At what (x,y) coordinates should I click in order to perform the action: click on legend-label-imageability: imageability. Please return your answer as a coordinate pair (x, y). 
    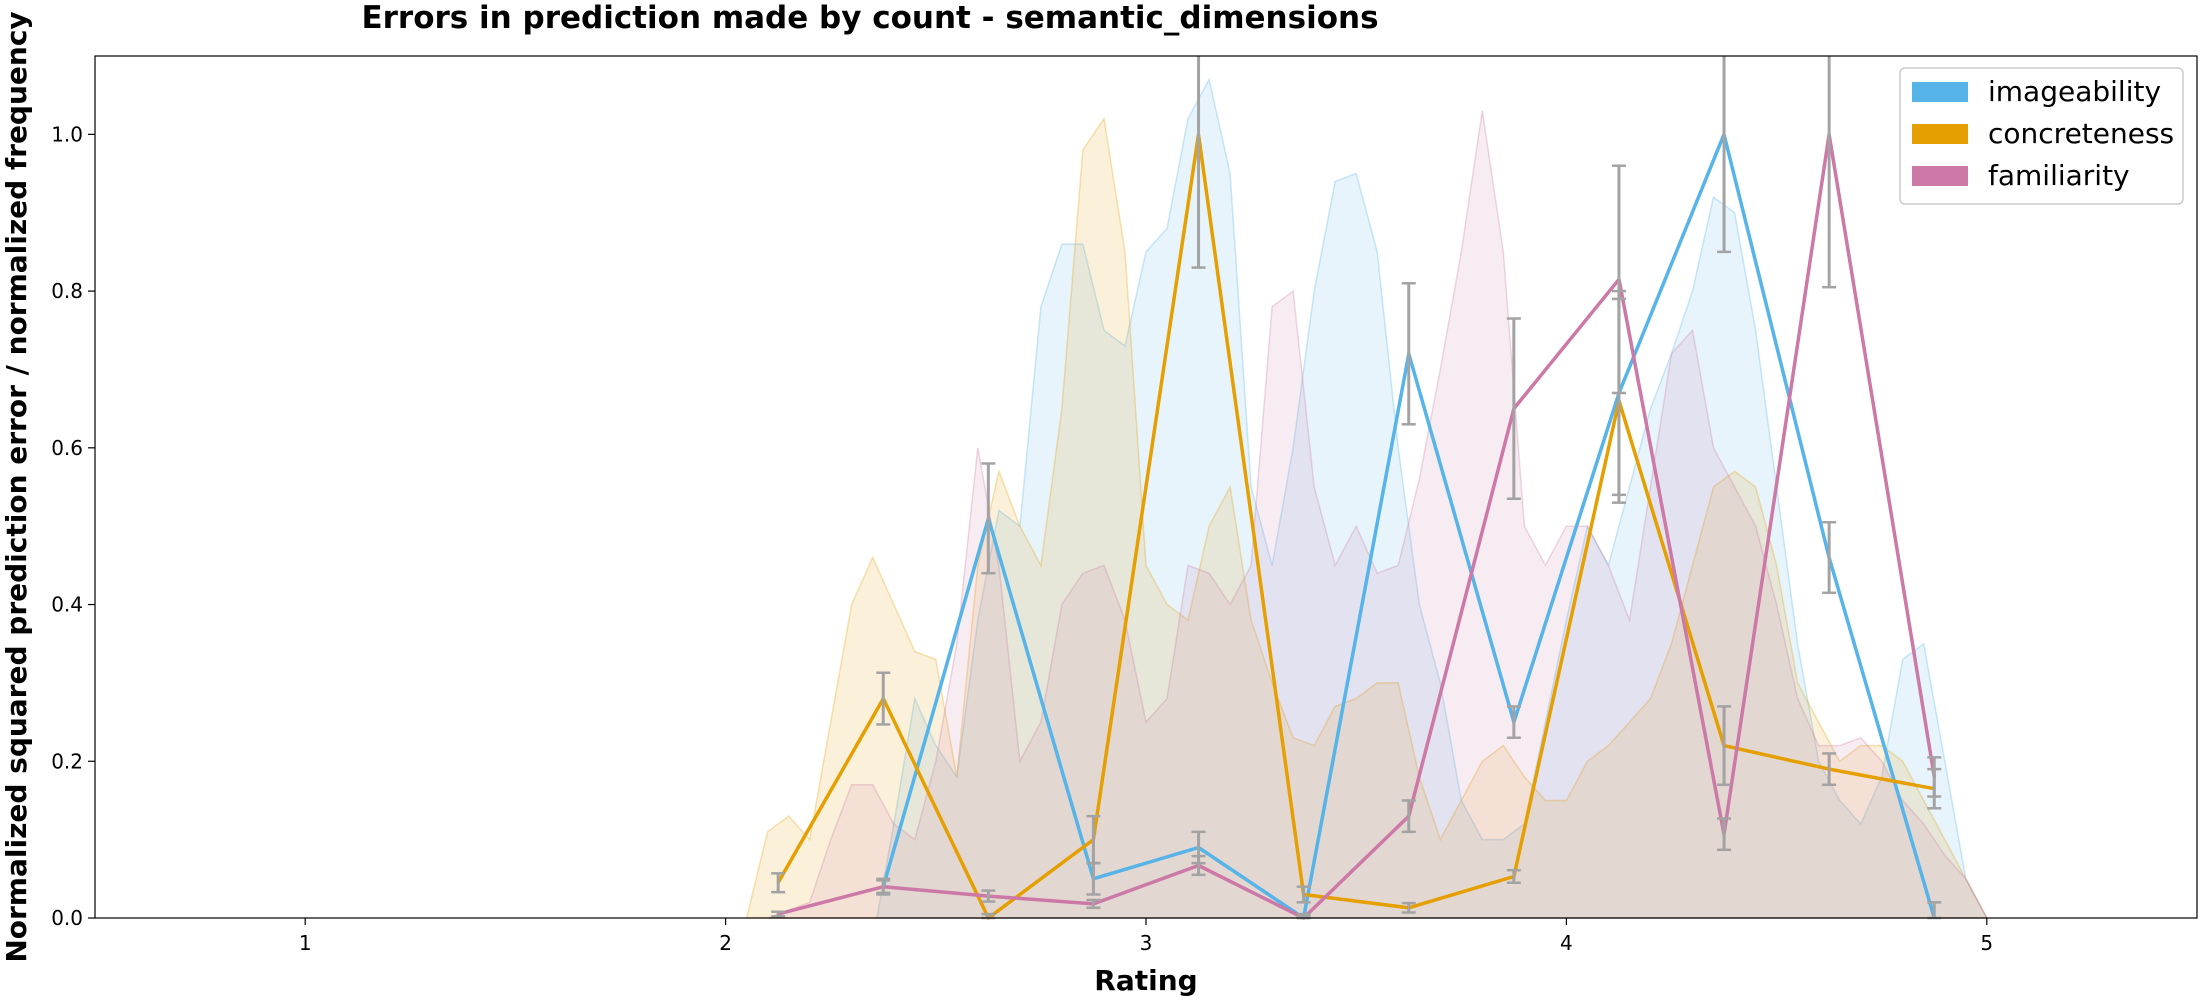
    Looking at the image, I should click on (2074, 91).